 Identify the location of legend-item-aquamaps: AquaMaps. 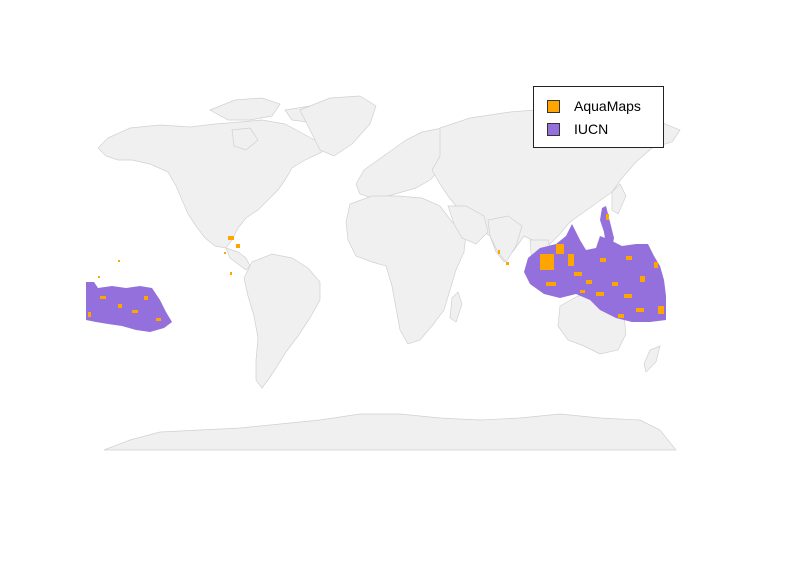
(594, 106).